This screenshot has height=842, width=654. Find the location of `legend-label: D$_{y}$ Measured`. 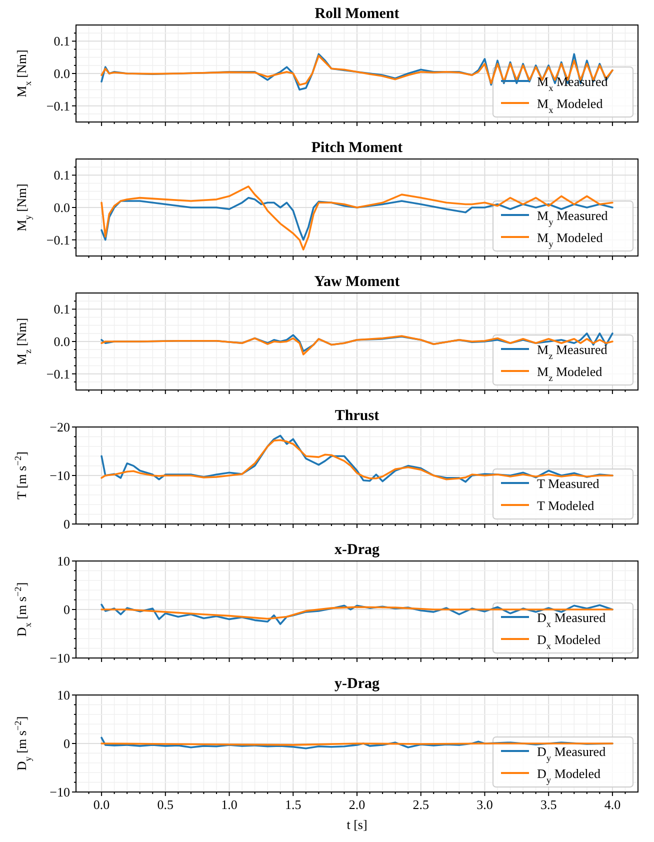

legend-label: D$_{y}$ Measured is located at coordinates (571, 754).